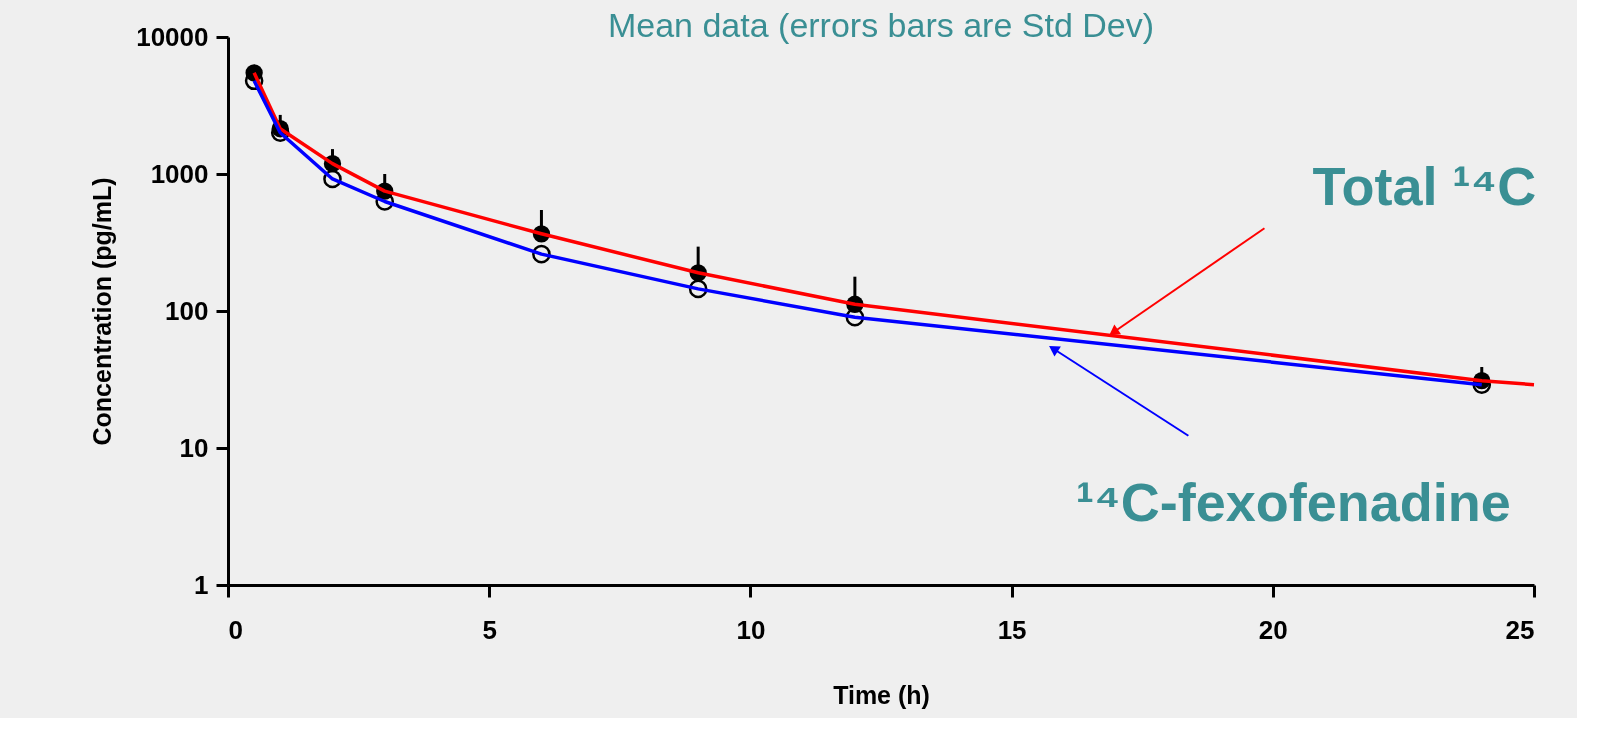  I want to click on x-axis-title: Time (h), so click(881, 694).